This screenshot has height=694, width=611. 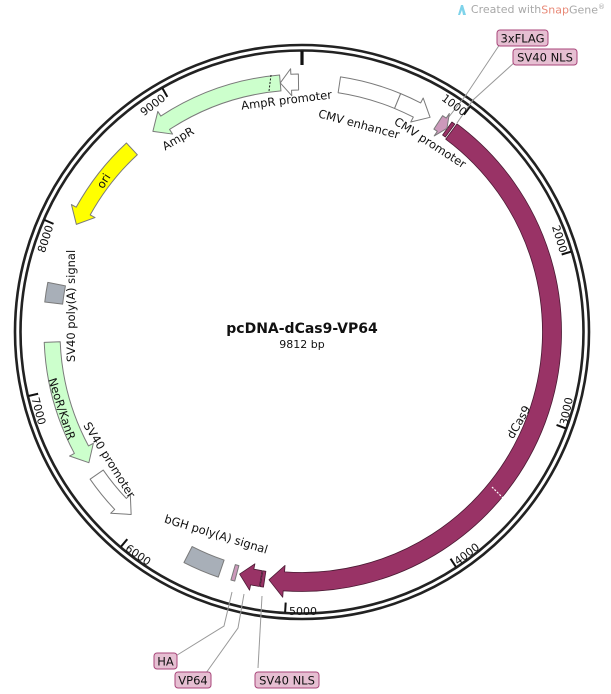 What do you see at coordinates (260, 632) in the screenshot?
I see `leader-sv40-nls-bottom` at bounding box center [260, 632].